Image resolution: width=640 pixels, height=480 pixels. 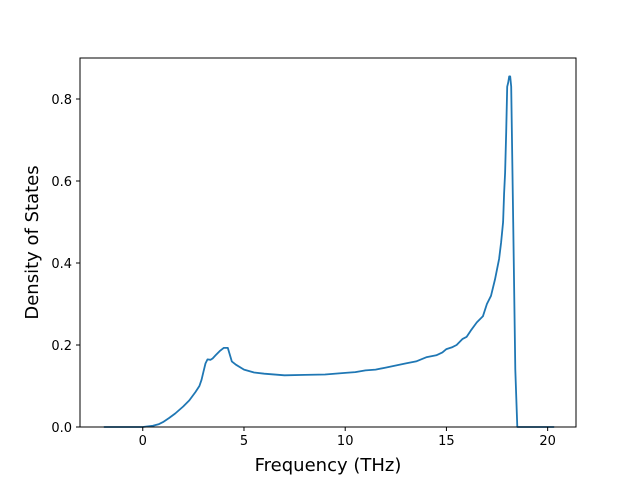 I want to click on x-tick-label: 0, so click(x=143, y=441).